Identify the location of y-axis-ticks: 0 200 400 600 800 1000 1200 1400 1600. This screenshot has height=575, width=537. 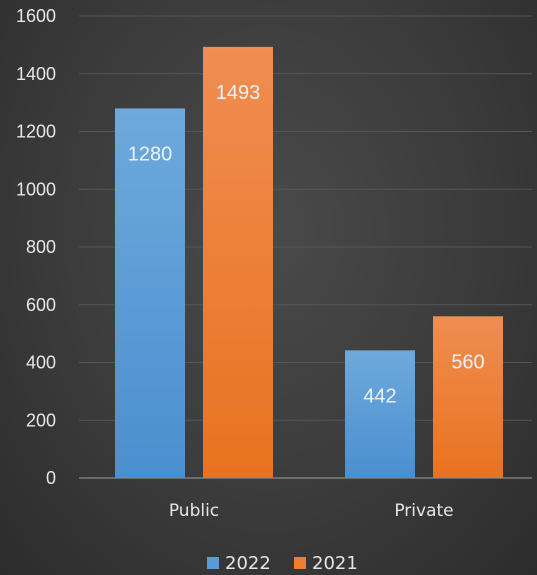
(36, 247).